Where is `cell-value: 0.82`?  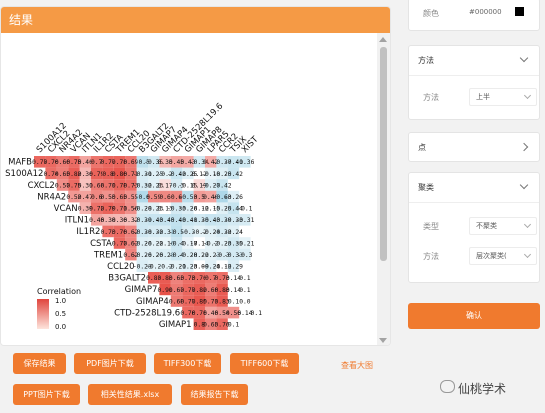 cell-value: 0.82 is located at coordinates (73, 174).